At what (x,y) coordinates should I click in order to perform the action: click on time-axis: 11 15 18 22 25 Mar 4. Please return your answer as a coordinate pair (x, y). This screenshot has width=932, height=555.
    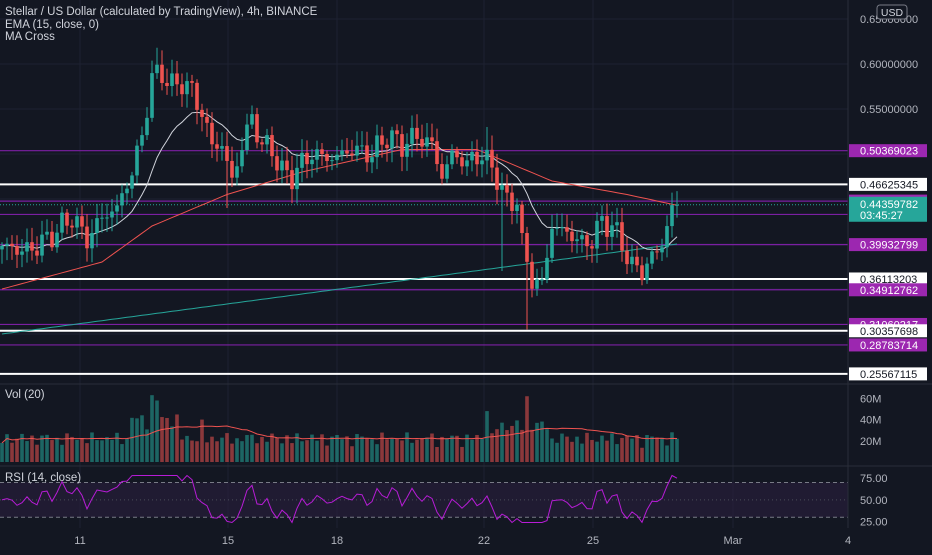
    Looking at the image, I should click on (462, 541).